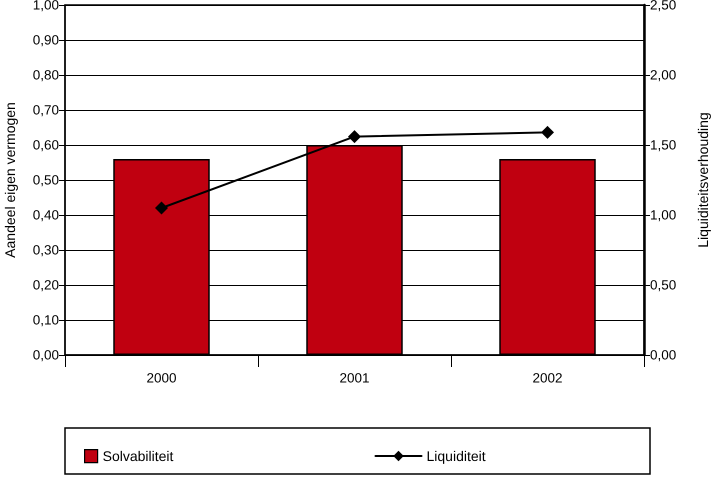 The height and width of the screenshot is (477, 716). I want to click on y-tick-label: 0,70, so click(45, 110).